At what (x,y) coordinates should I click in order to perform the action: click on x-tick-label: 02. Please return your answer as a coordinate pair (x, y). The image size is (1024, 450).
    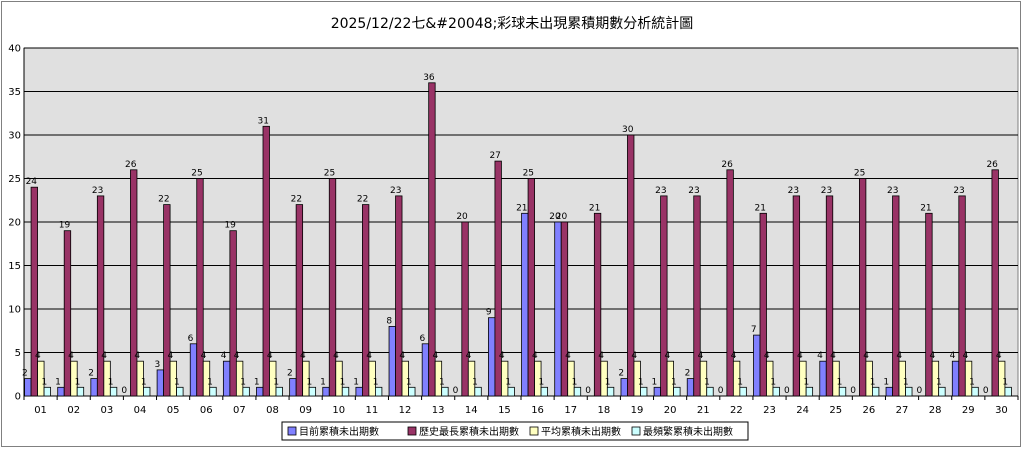
    Looking at the image, I should click on (73, 410).